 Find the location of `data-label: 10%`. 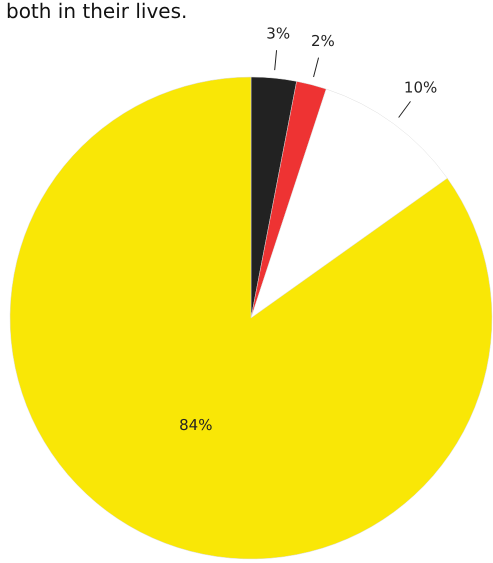

data-label: 10% is located at coordinates (421, 87).